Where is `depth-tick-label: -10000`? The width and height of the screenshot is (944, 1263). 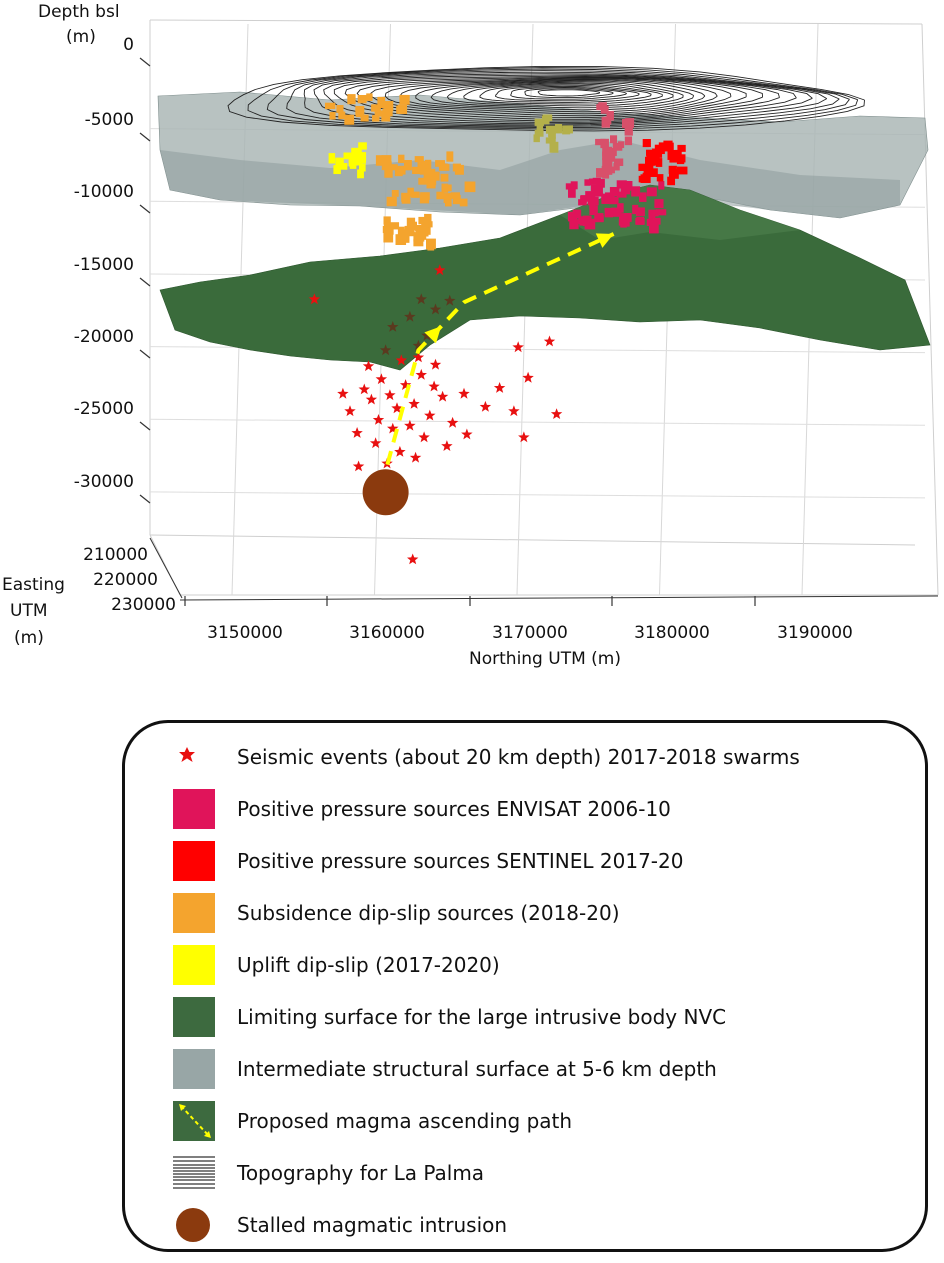 depth-tick-label: -10000 is located at coordinates (104, 192).